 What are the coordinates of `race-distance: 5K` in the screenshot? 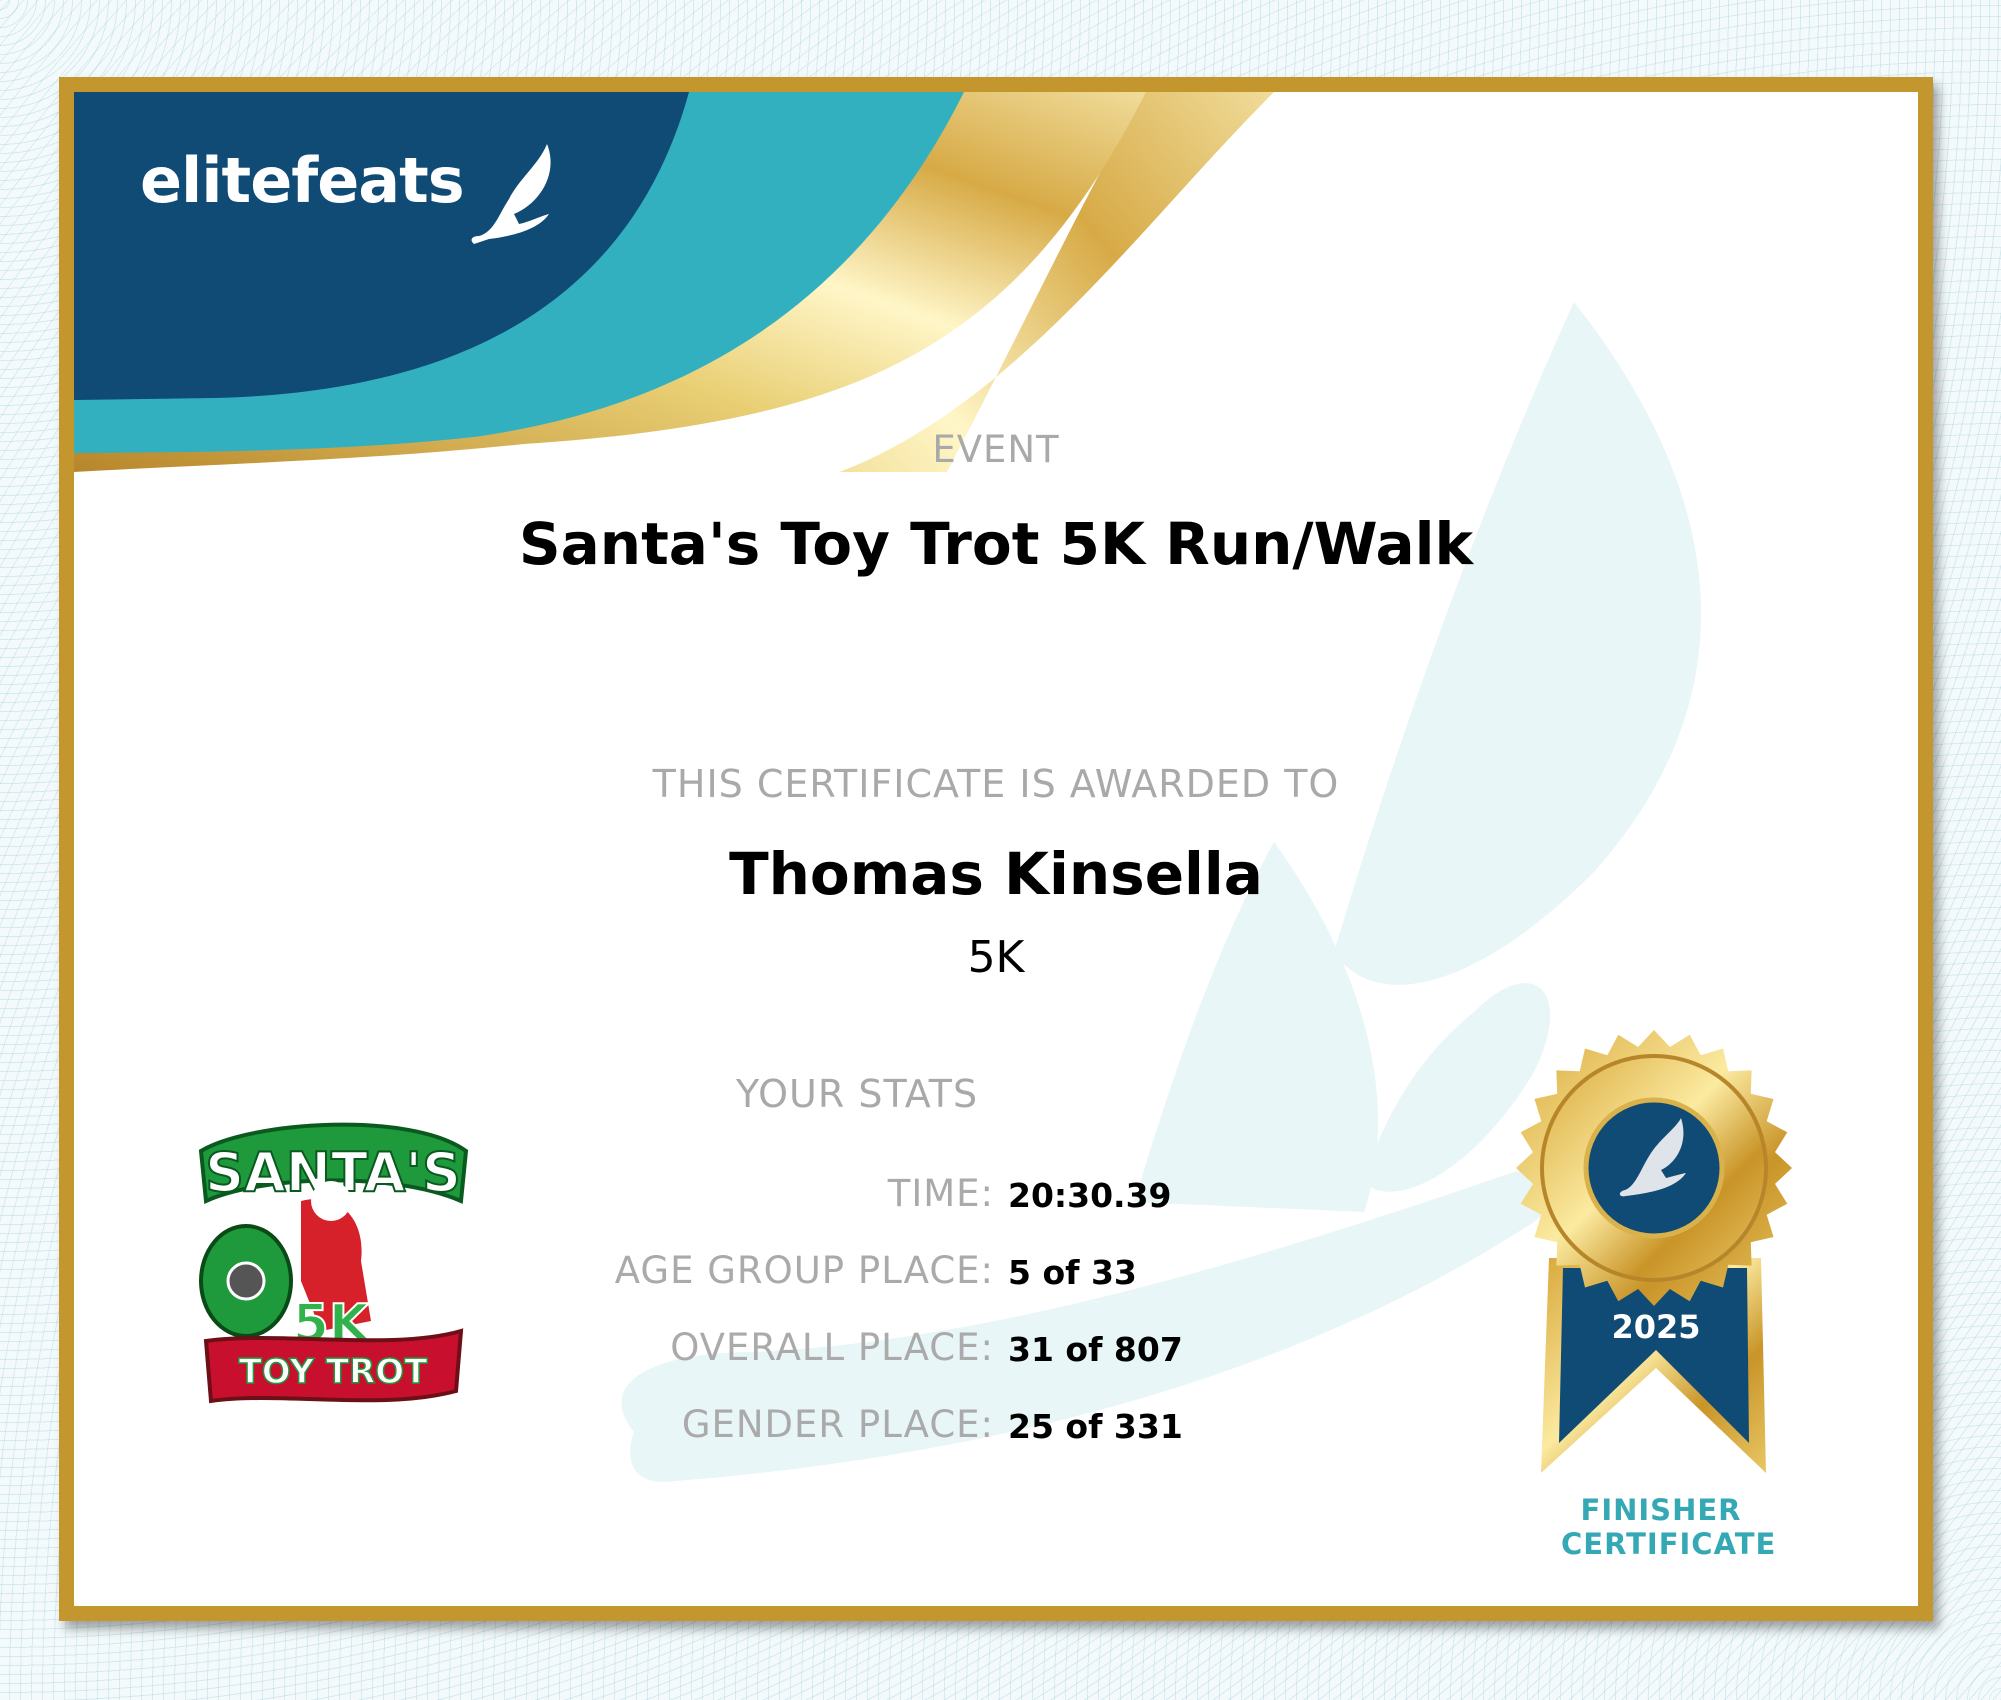 It's located at (996, 957).